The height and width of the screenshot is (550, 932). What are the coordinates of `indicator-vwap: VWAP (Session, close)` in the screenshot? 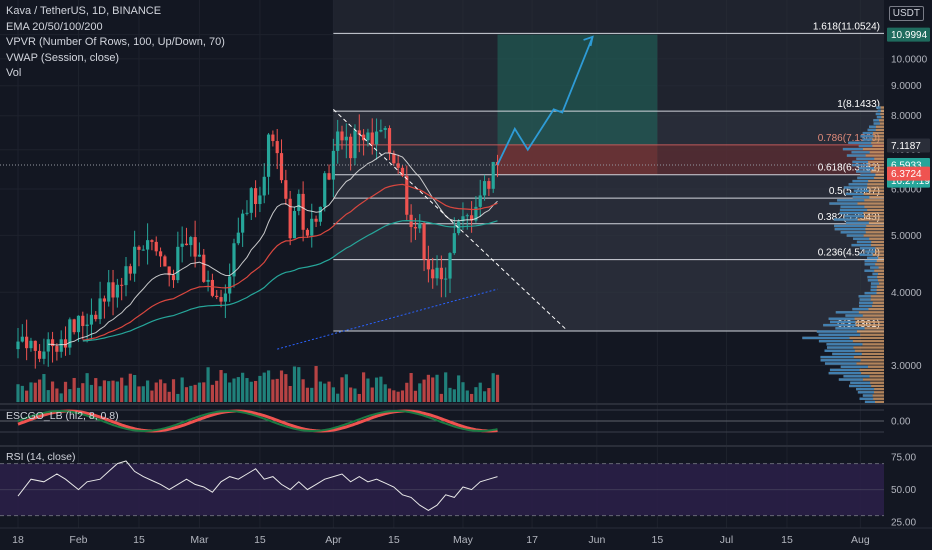 It's located at (63, 57).